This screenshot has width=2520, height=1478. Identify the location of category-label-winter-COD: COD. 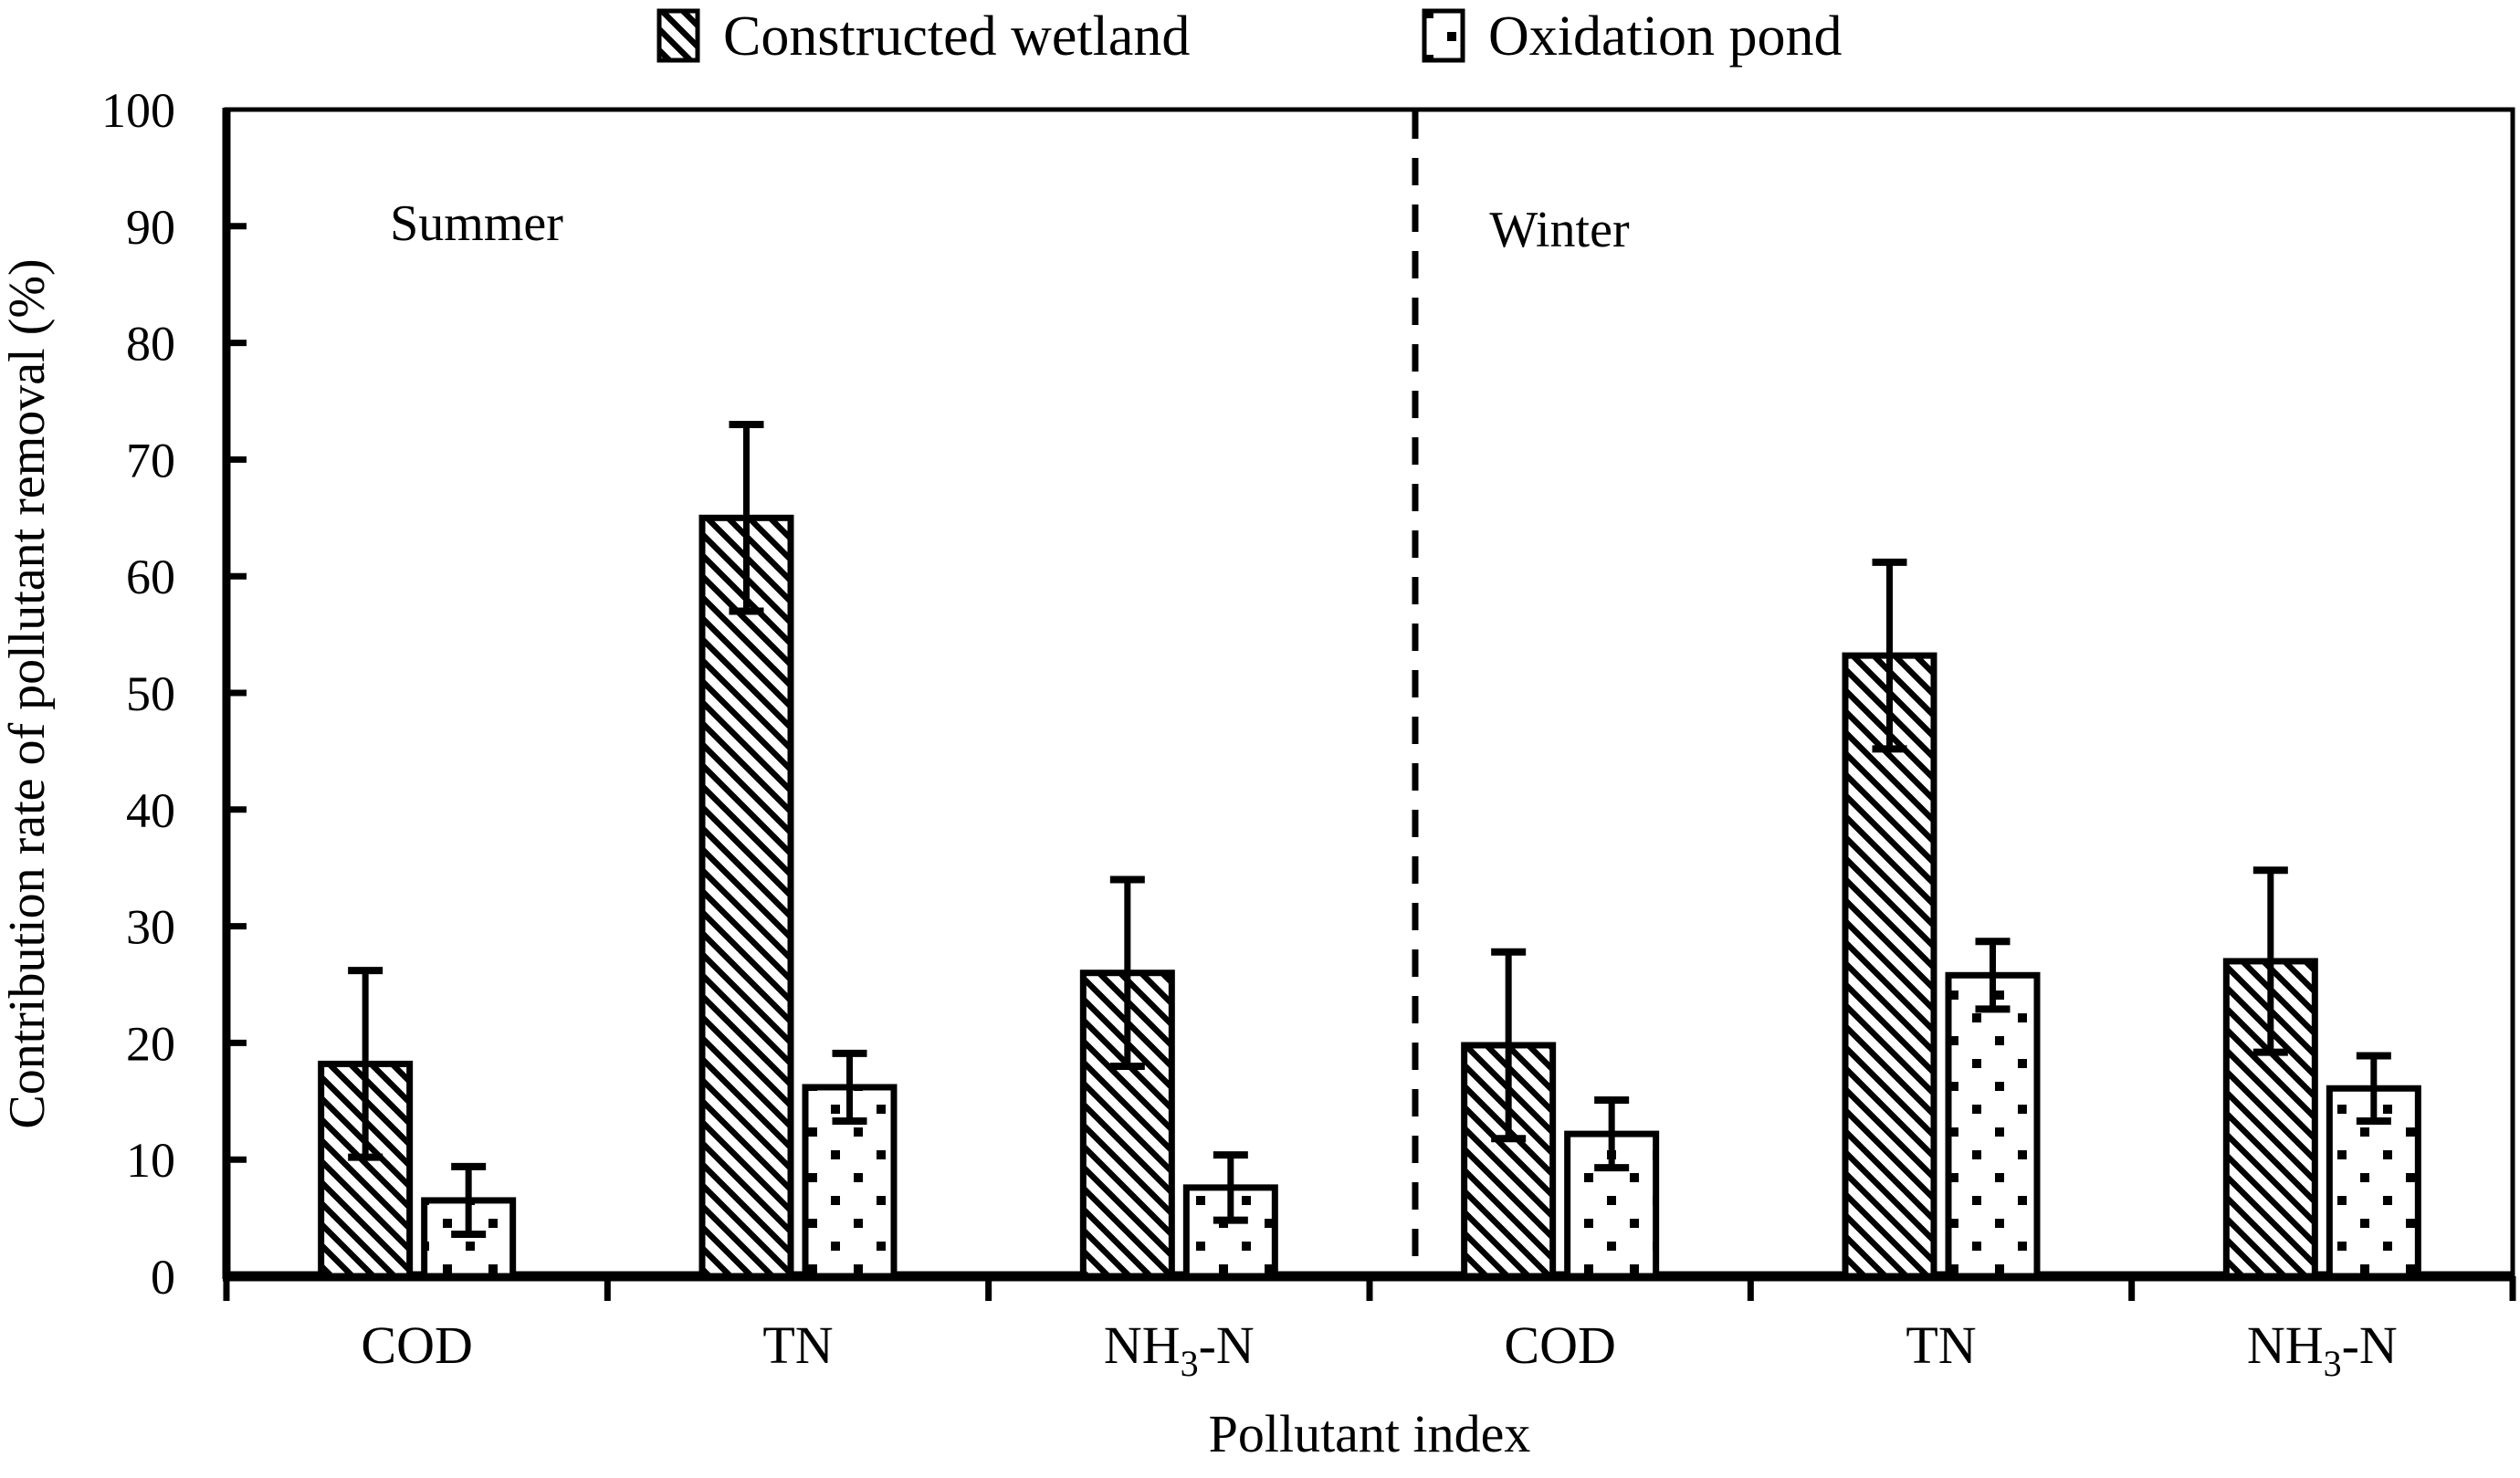
(1559, 1345).